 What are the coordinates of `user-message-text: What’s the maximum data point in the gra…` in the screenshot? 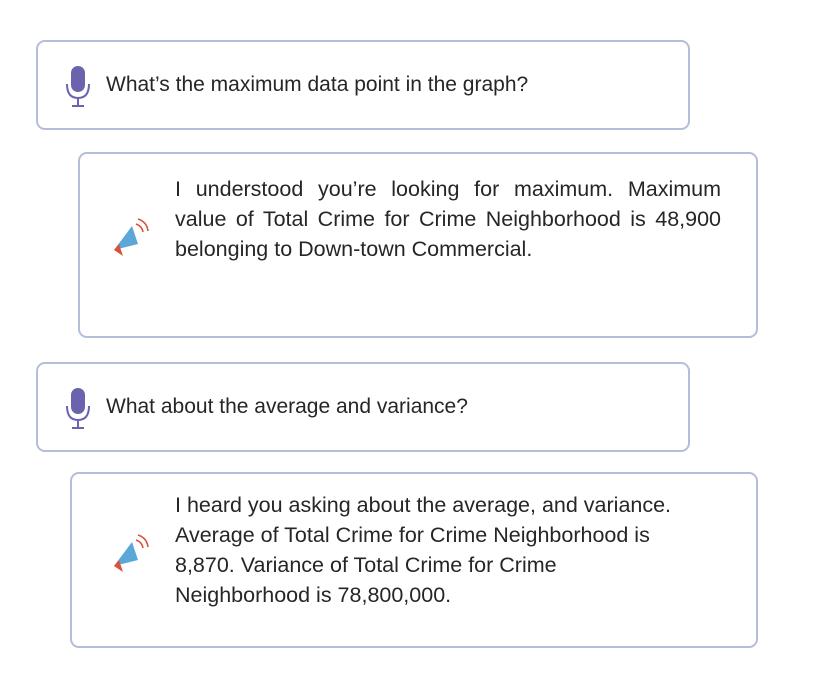 It's located at (317, 84).